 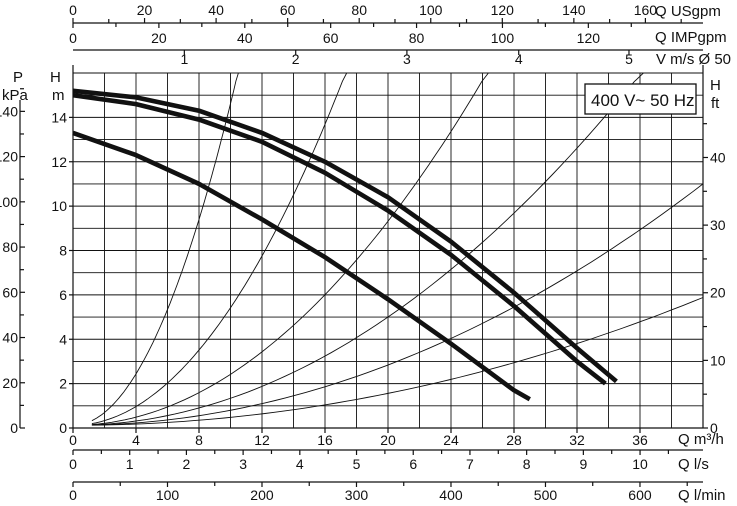 I want to click on x-tick-label-ls: 4, so click(x=300, y=464).